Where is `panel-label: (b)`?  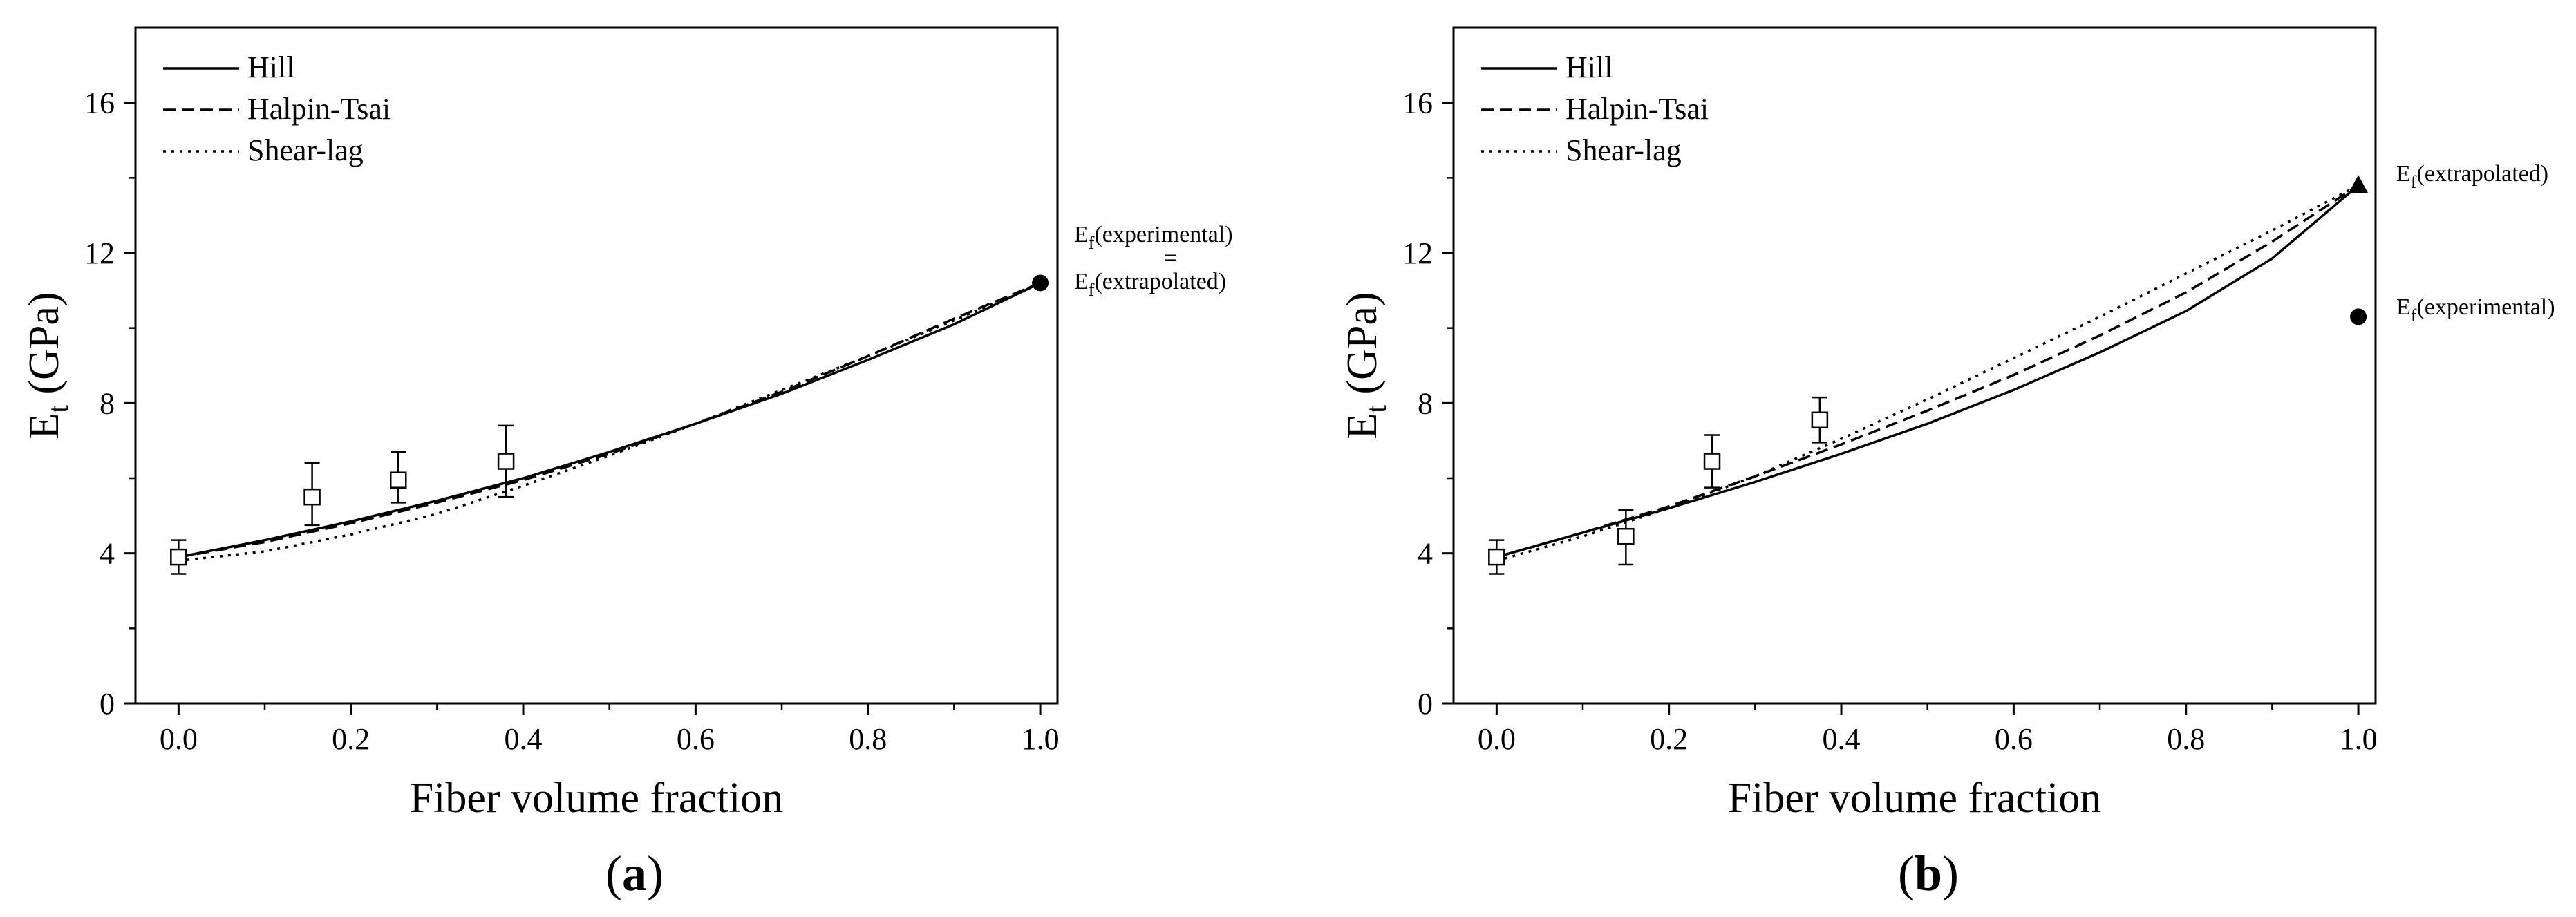
panel-label: (b) is located at coordinates (1928, 874).